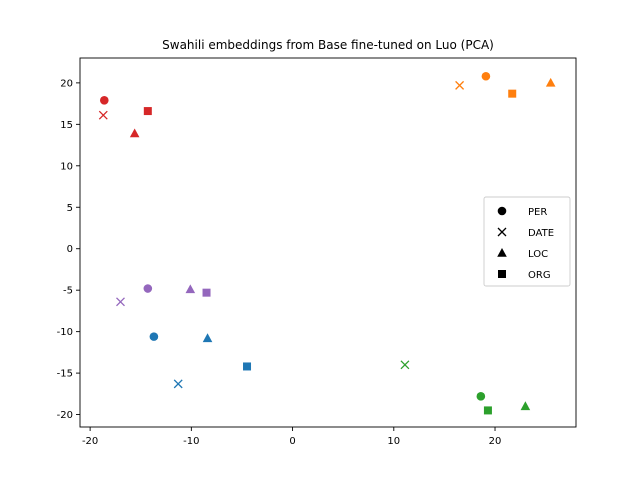 This screenshot has height=480, width=640. I want to click on x-tick-label: 0, so click(292, 441).